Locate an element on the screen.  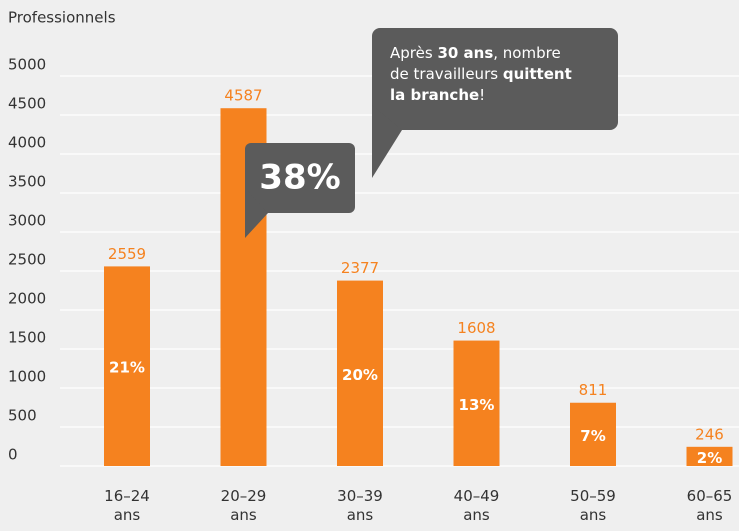
share-label: 7% is located at coordinates (592, 436).